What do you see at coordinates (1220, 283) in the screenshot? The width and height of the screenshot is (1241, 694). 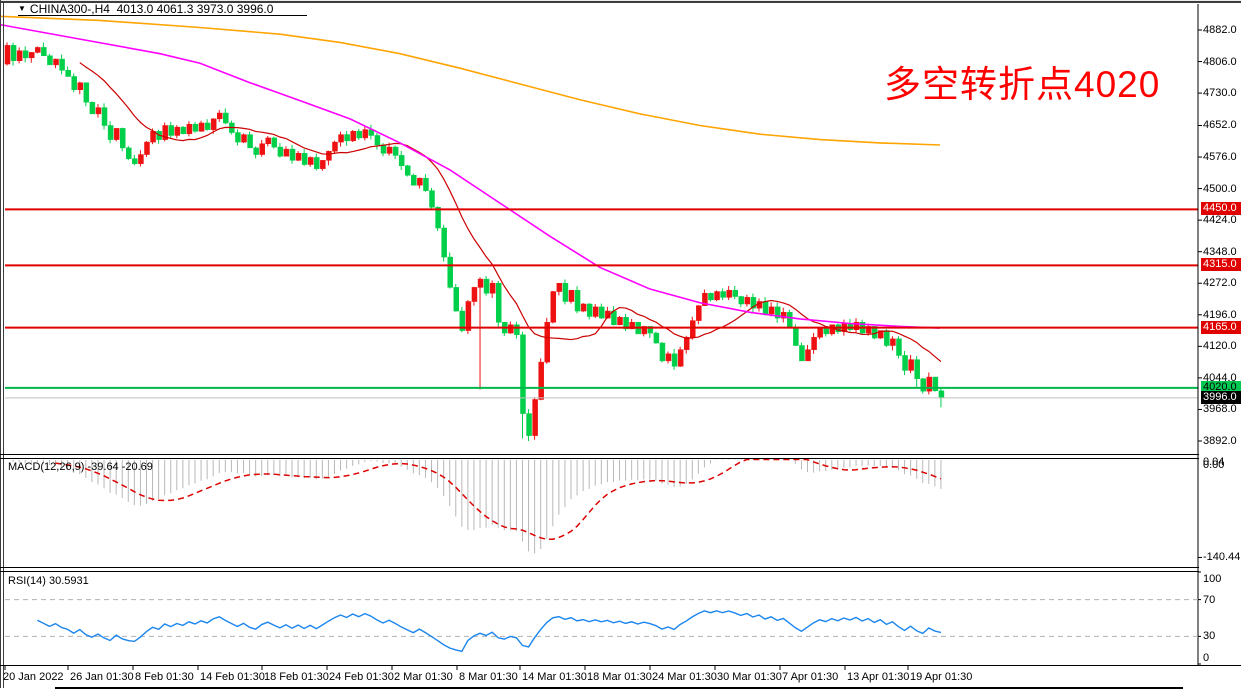 I see `price-axis-tick-label: 4272.0` at bounding box center [1220, 283].